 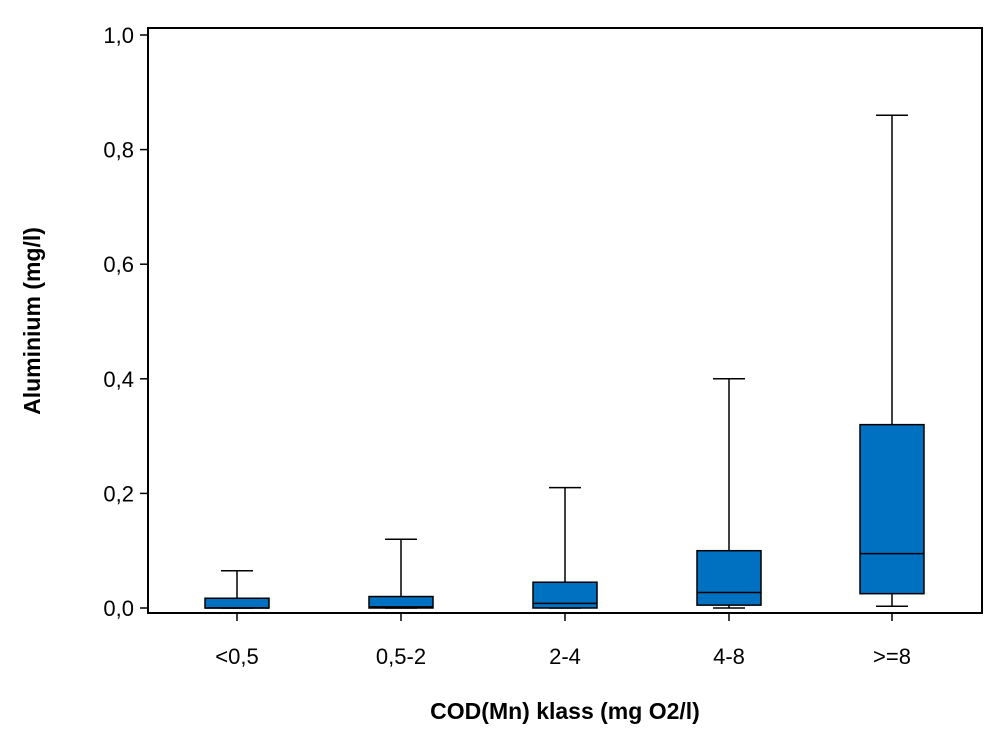 What do you see at coordinates (118, 608) in the screenshot?
I see `y-tick-label: 0,0` at bounding box center [118, 608].